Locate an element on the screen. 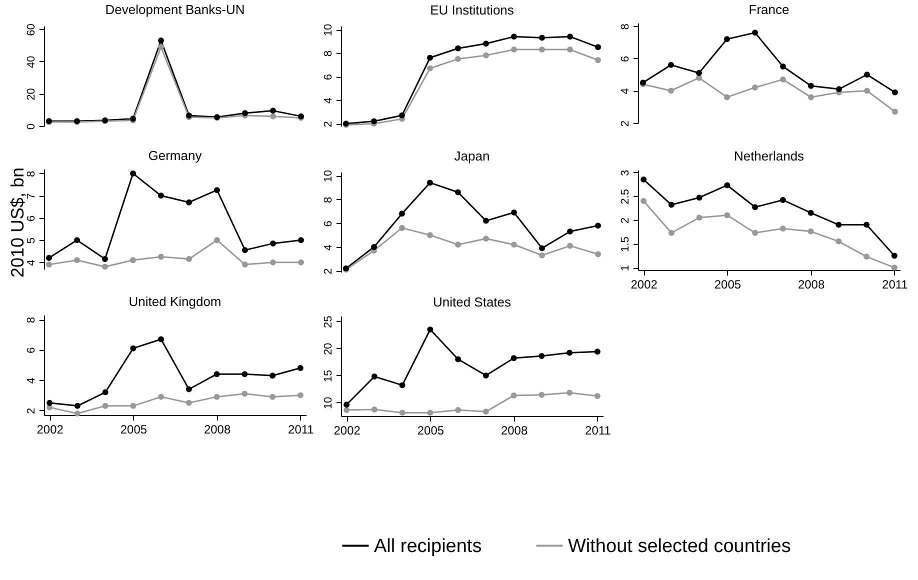 The width and height of the screenshot is (918, 580). y-axis-title: 2010 US$, bn is located at coordinates (18, 223).